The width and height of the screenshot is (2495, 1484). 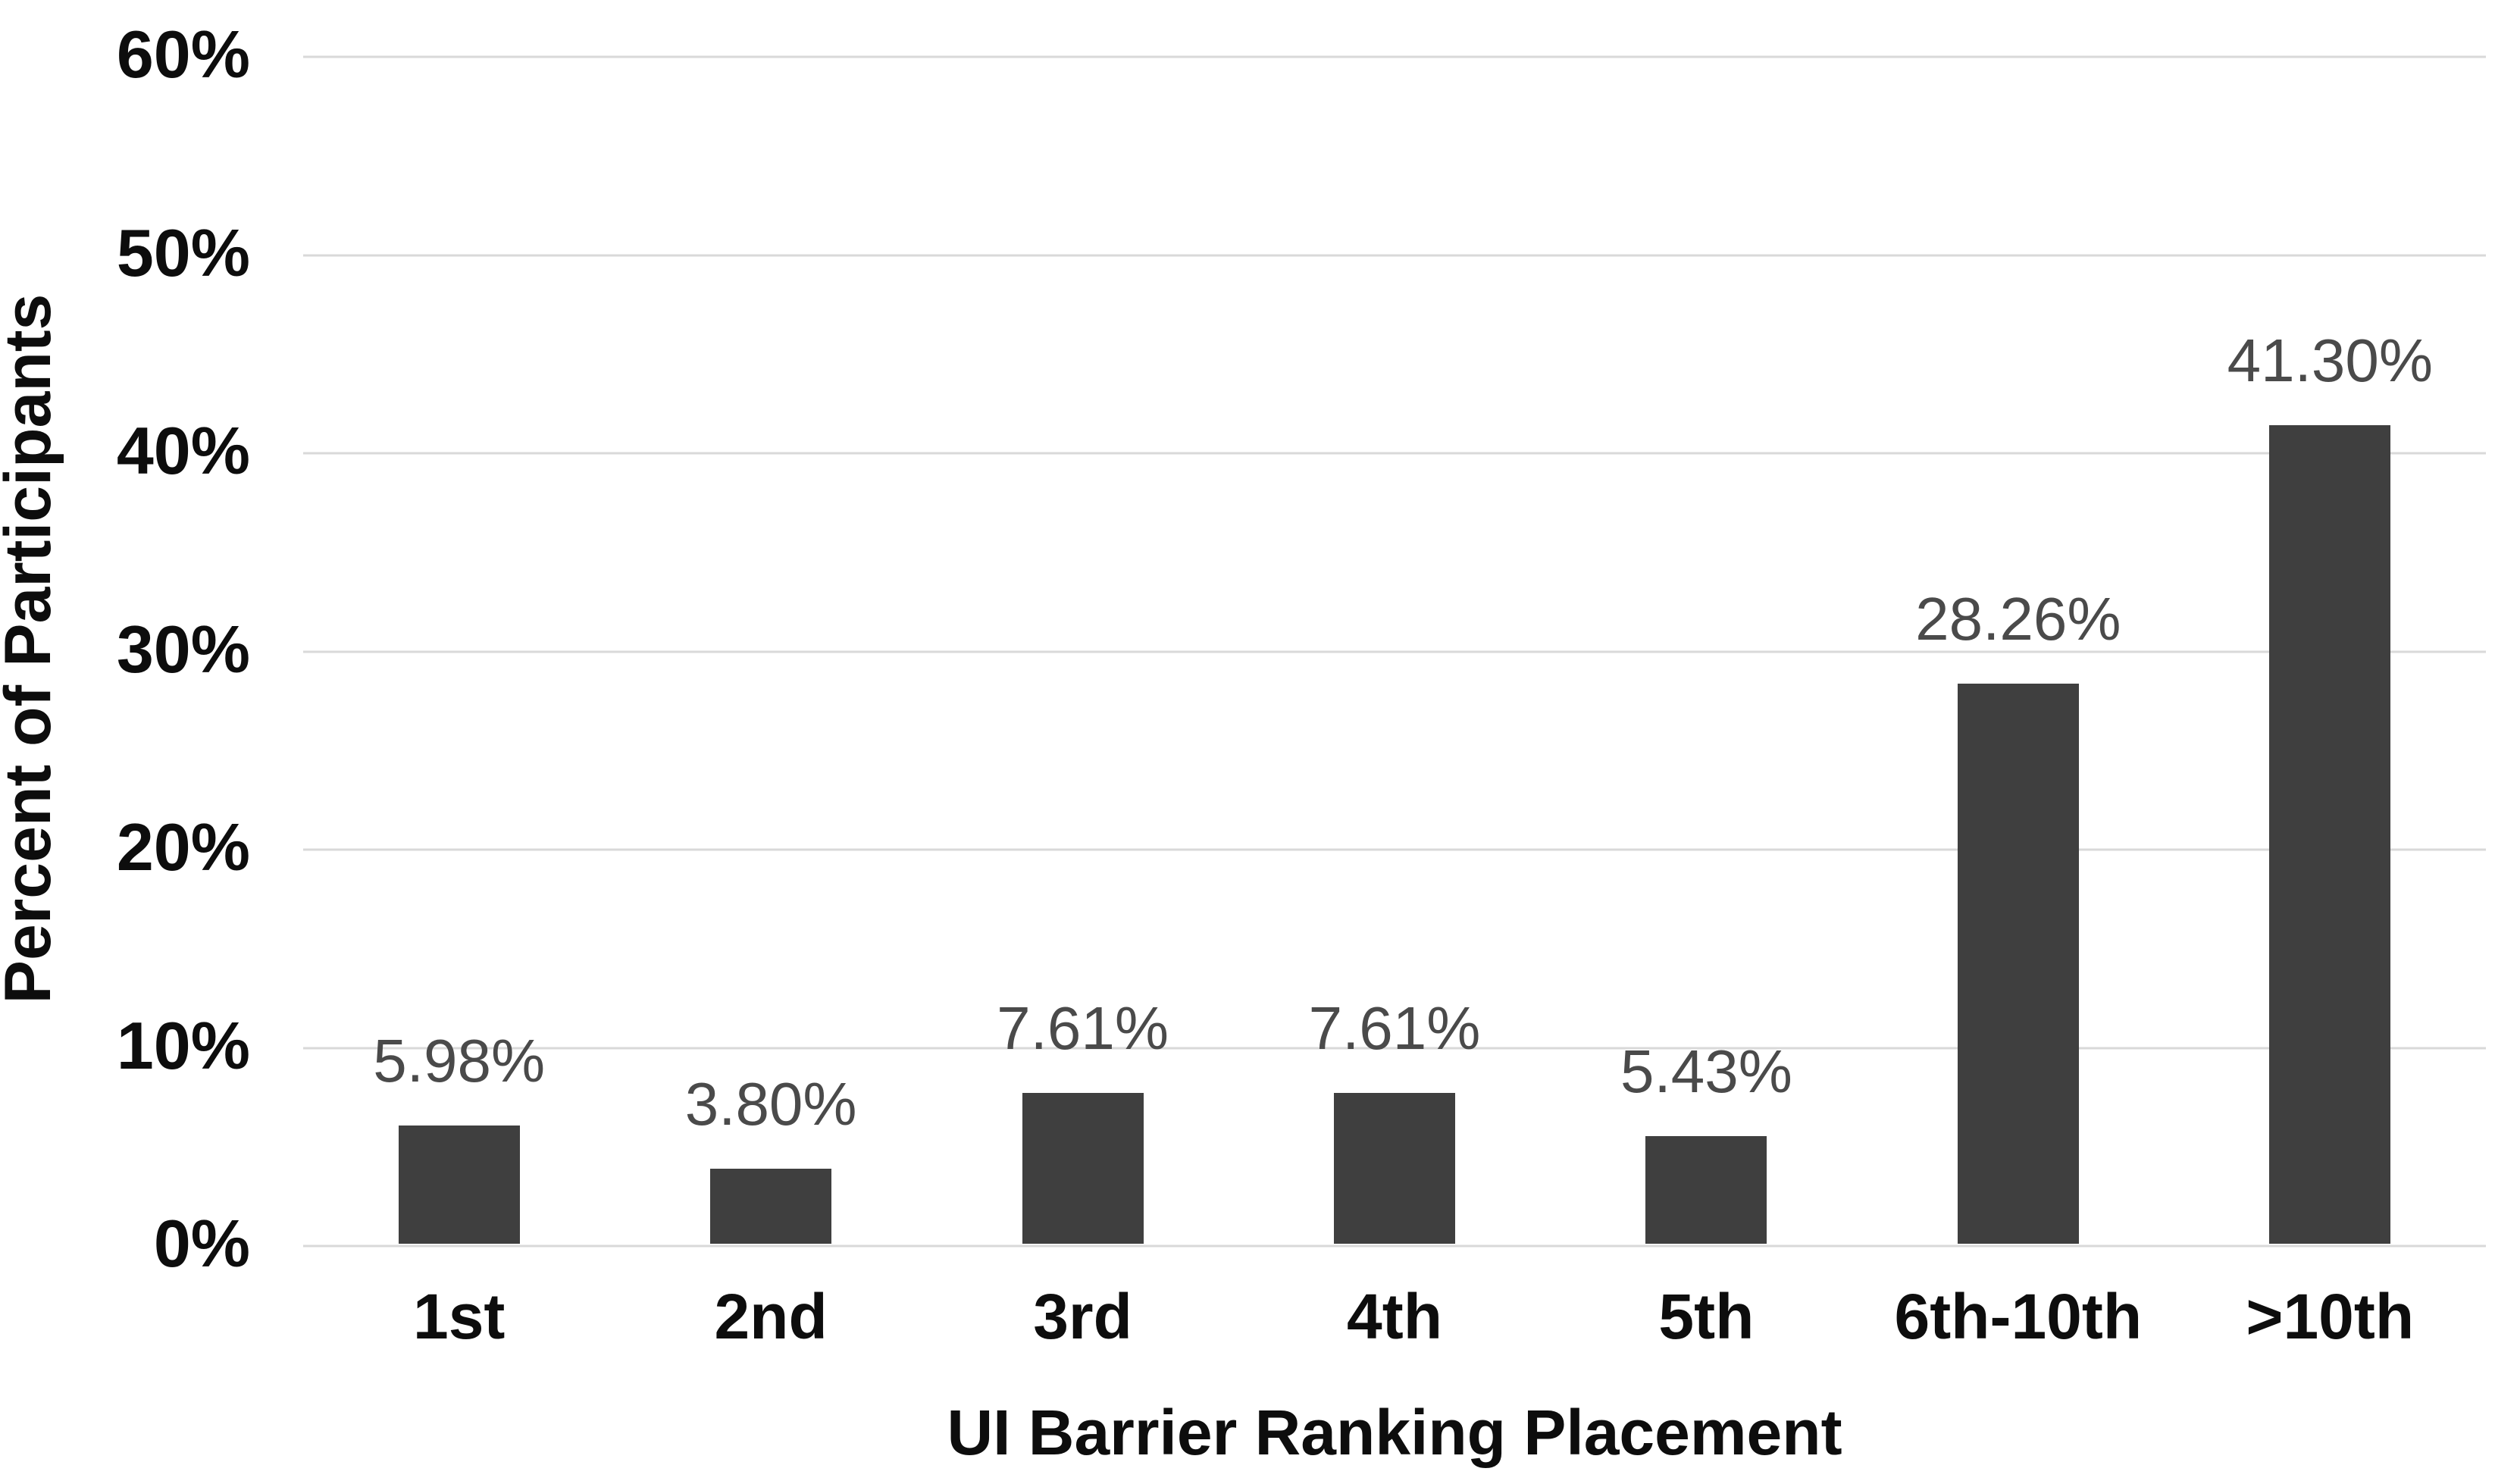 What do you see at coordinates (1706, 1190) in the screenshot?
I see `bar-5th` at bounding box center [1706, 1190].